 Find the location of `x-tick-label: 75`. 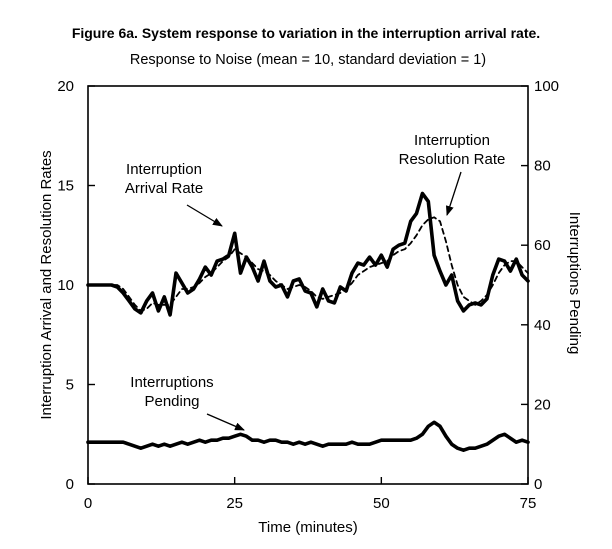

x-tick-label: 75 is located at coordinates (528, 503).